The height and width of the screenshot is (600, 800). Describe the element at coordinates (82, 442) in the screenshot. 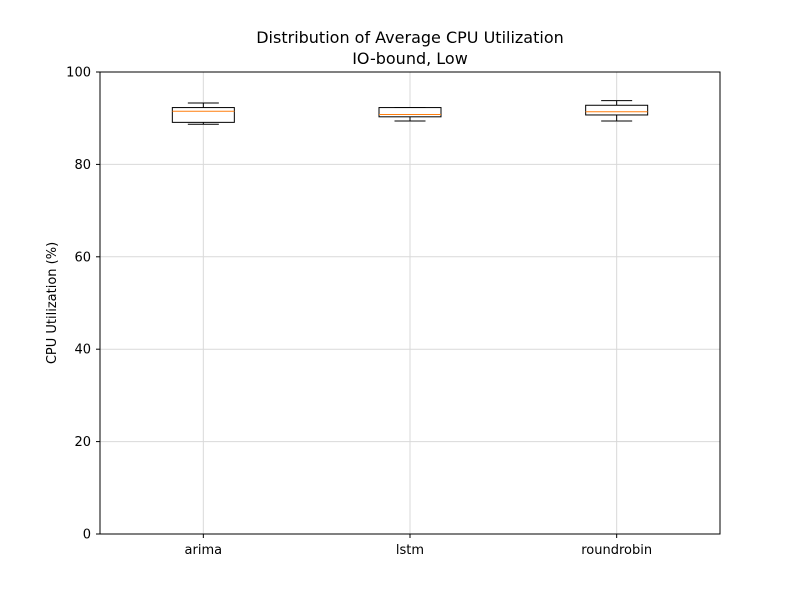

I see `y-tick-label: 20` at that location.